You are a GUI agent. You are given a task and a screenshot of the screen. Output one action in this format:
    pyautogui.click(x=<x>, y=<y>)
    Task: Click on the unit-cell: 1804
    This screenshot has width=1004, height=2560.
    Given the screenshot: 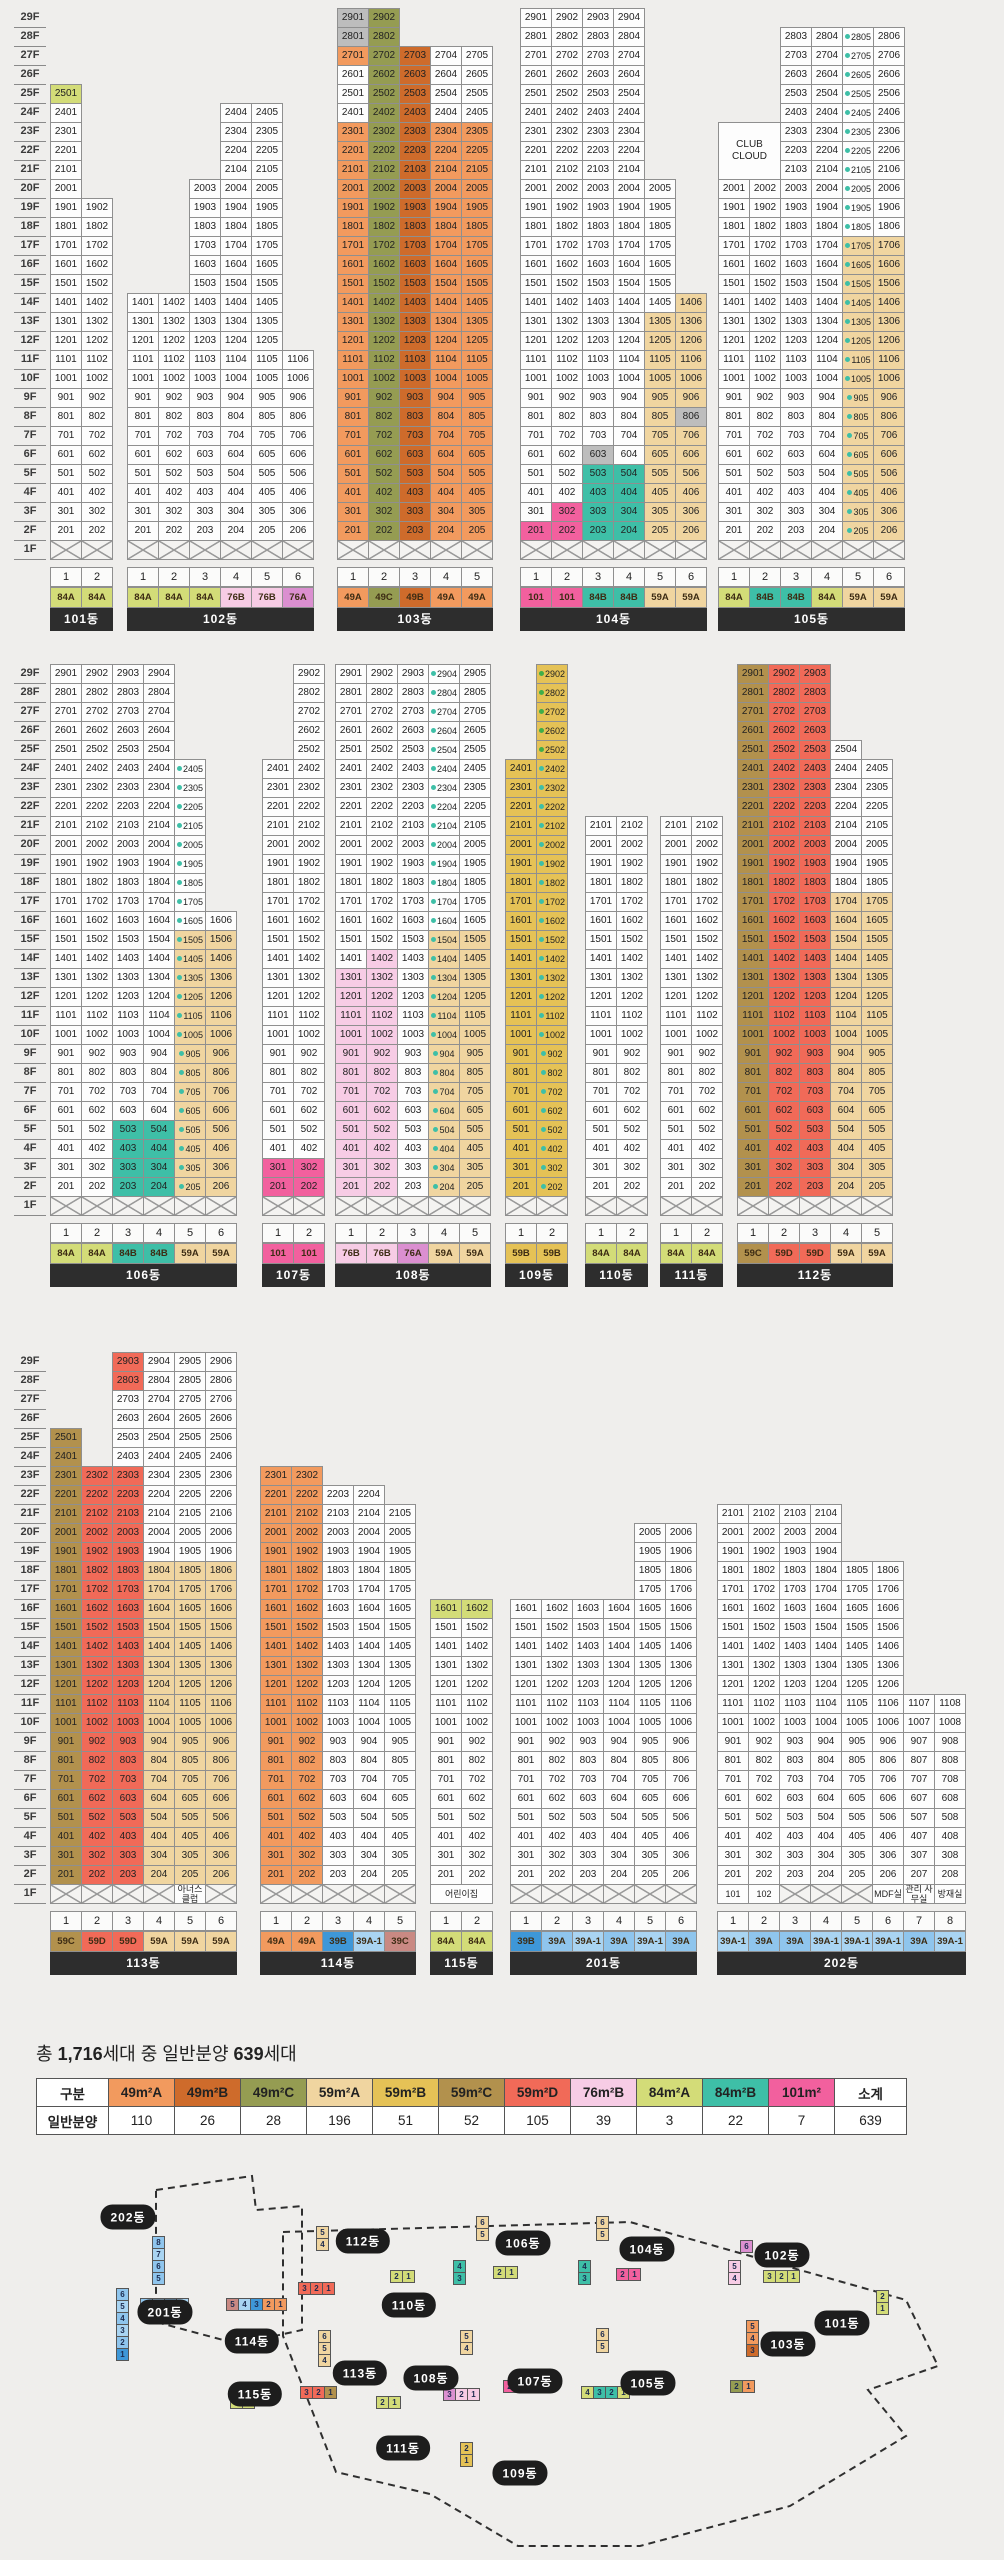 What is the action you would take?
    pyautogui.click(x=846, y=883)
    